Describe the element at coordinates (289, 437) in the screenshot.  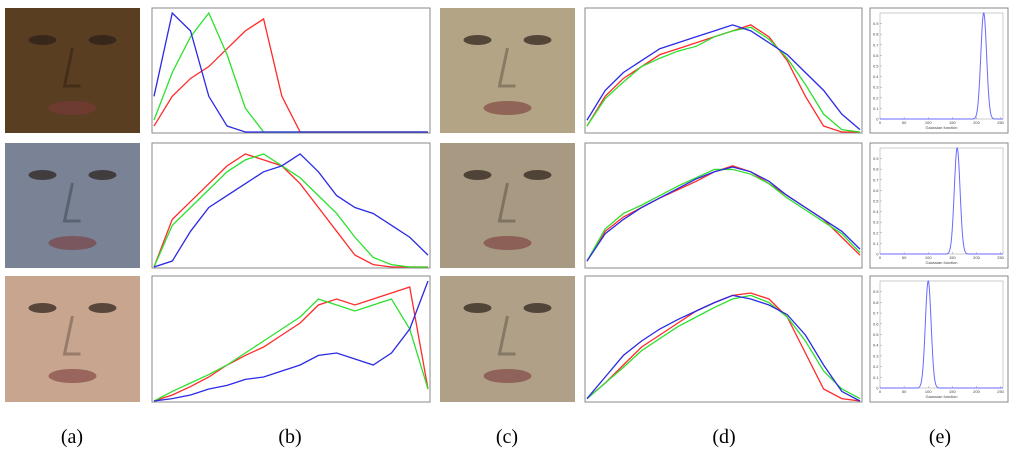
I see `panel-label: (b)` at that location.